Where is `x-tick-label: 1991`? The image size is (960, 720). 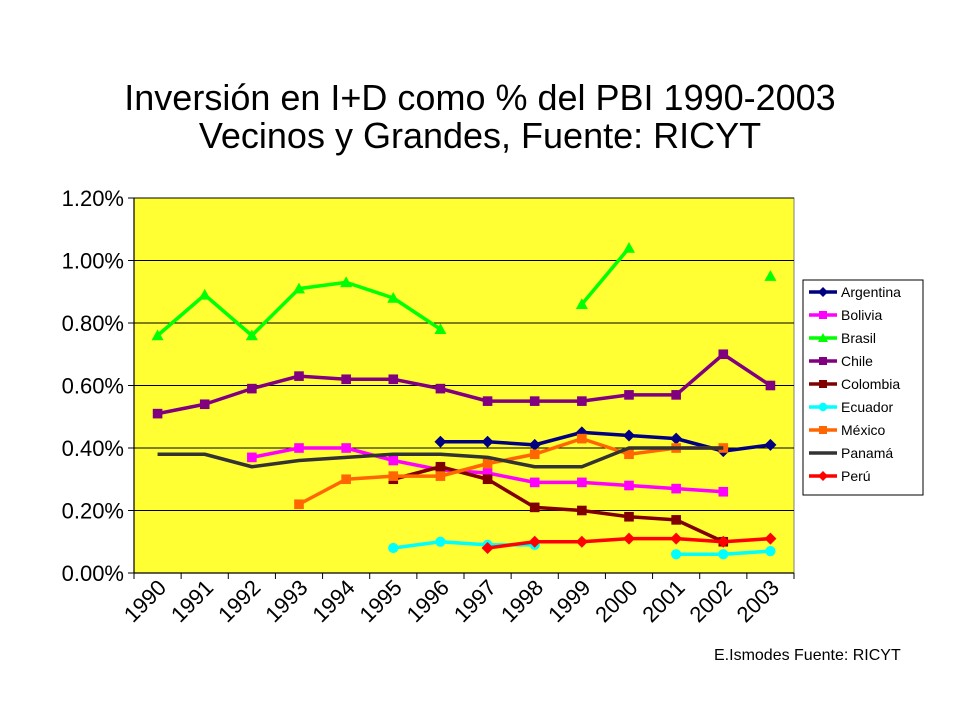 x-tick-label: 1991 is located at coordinates (192, 601).